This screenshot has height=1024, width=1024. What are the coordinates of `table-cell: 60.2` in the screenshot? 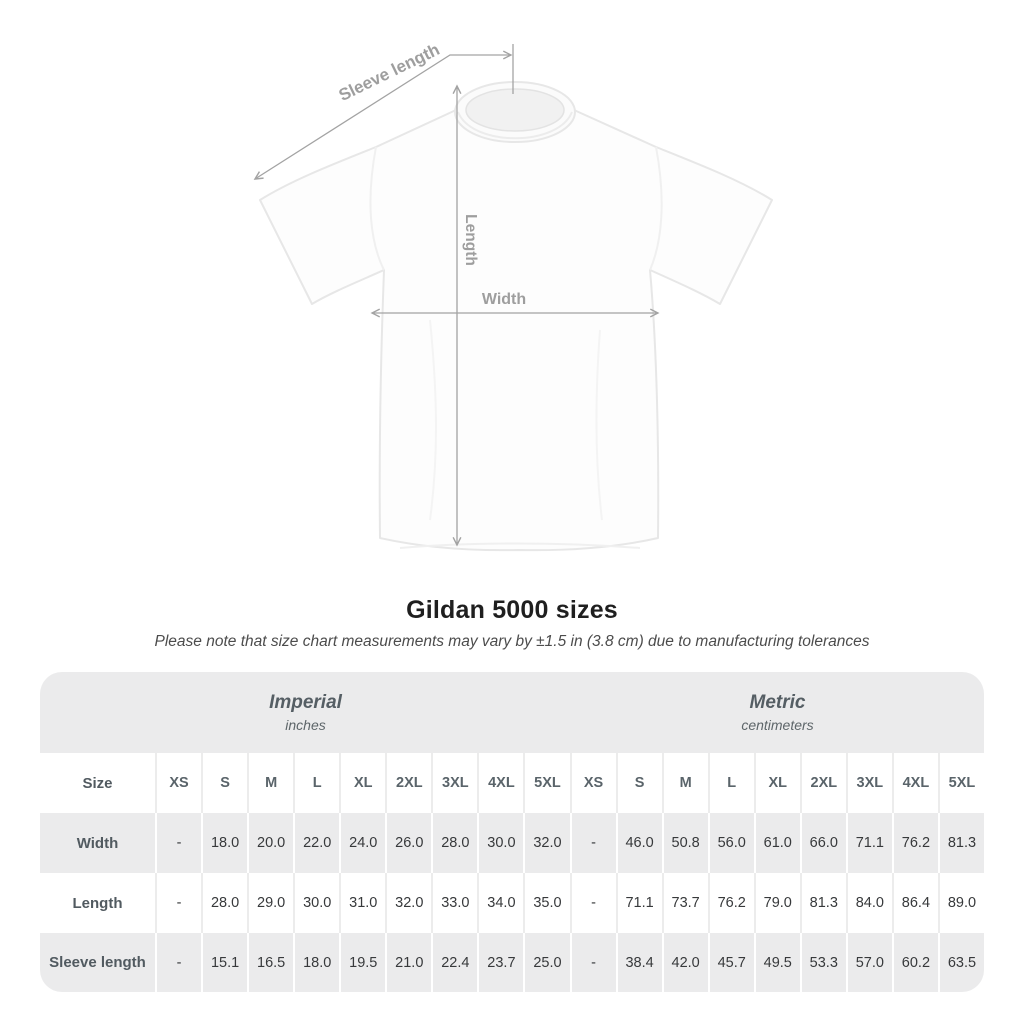 It's located at (914, 962).